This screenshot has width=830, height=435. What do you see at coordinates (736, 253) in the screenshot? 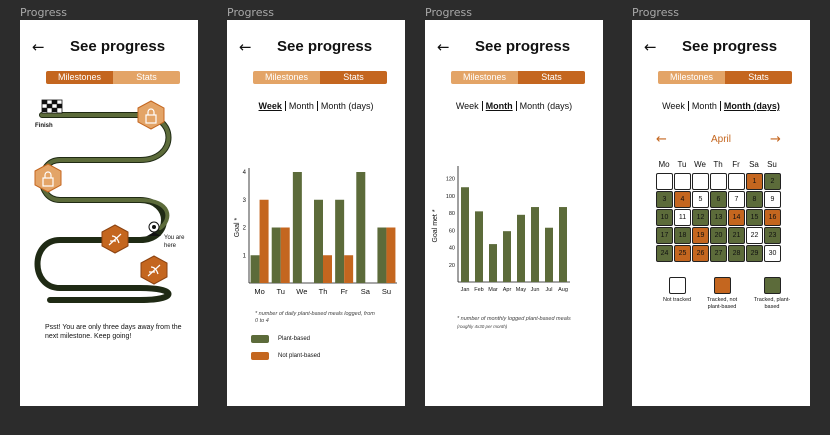
I see `calendar-day: 28` at bounding box center [736, 253].